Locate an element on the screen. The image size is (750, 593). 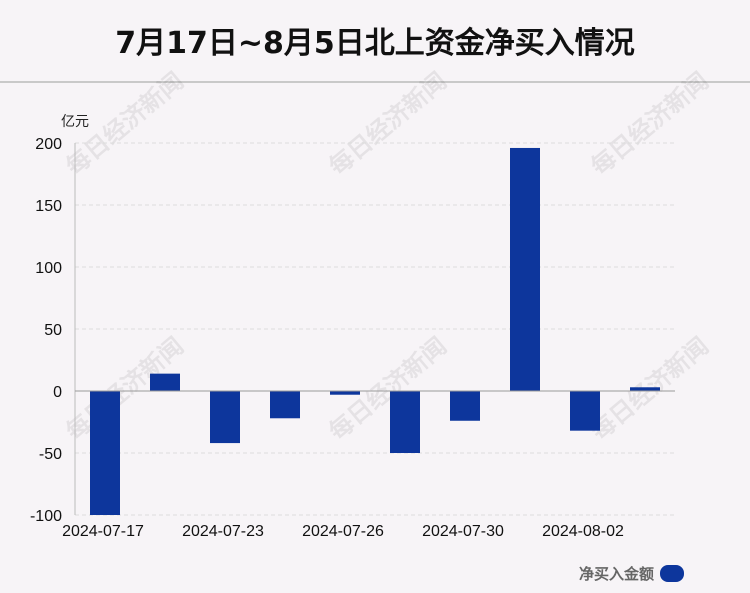
y-axis-unit-label: 亿元 is located at coordinates (75, 122).